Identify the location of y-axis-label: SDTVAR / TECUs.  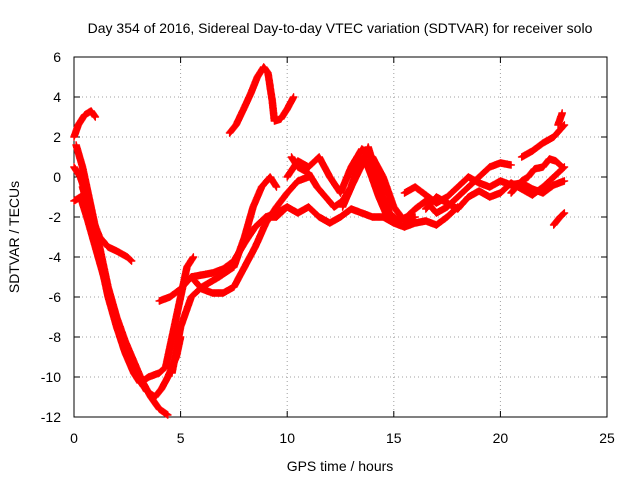
(14, 237).